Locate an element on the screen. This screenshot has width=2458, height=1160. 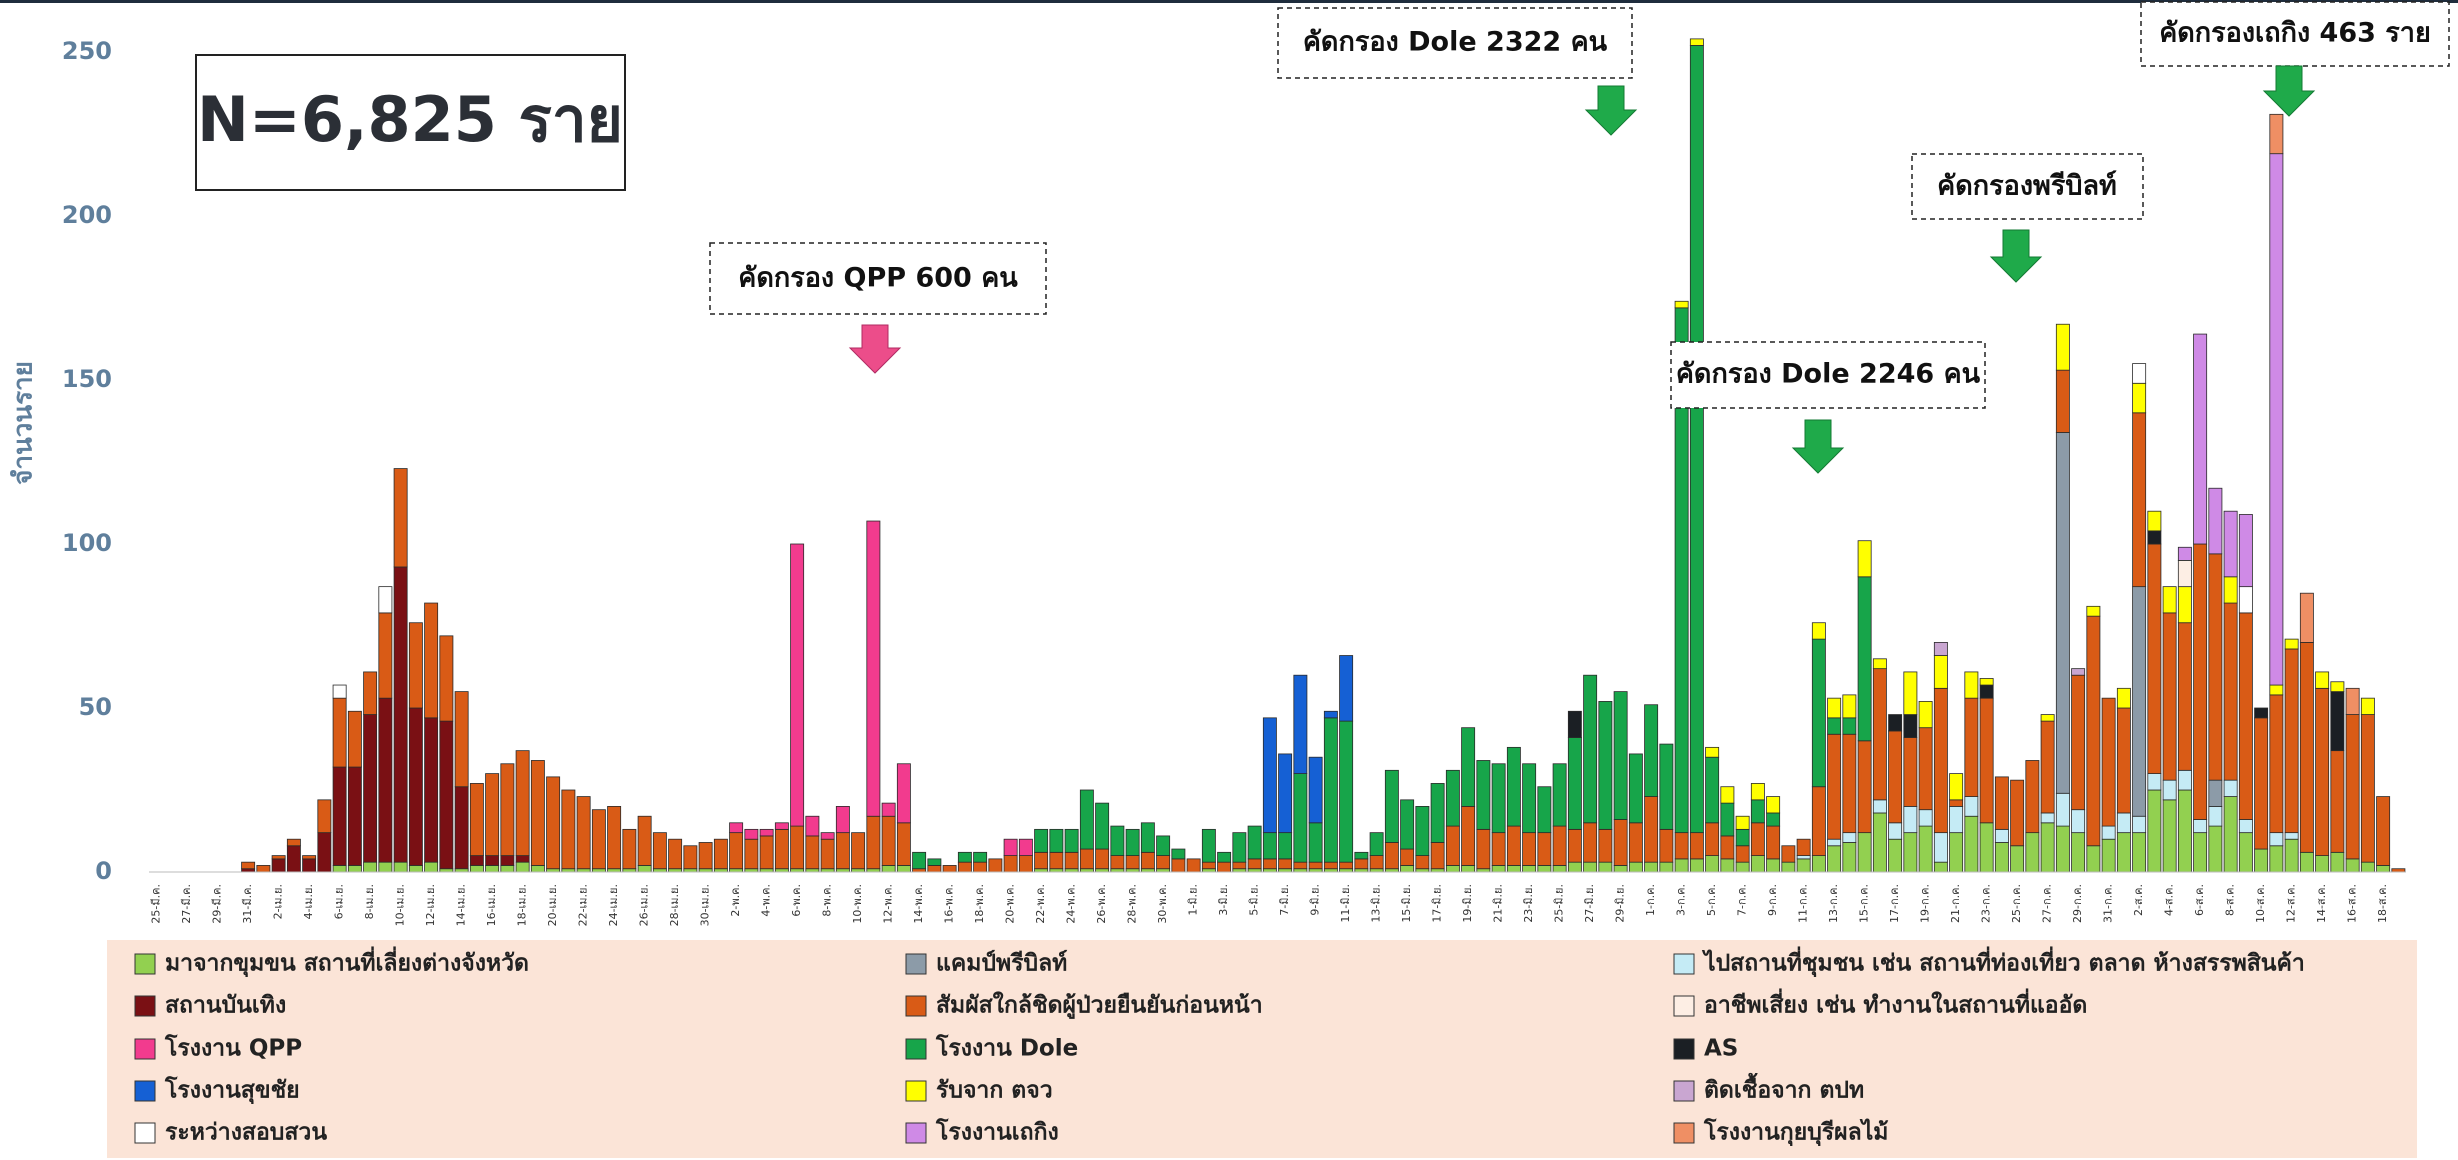
summary-box is located at coordinates (410, 122).